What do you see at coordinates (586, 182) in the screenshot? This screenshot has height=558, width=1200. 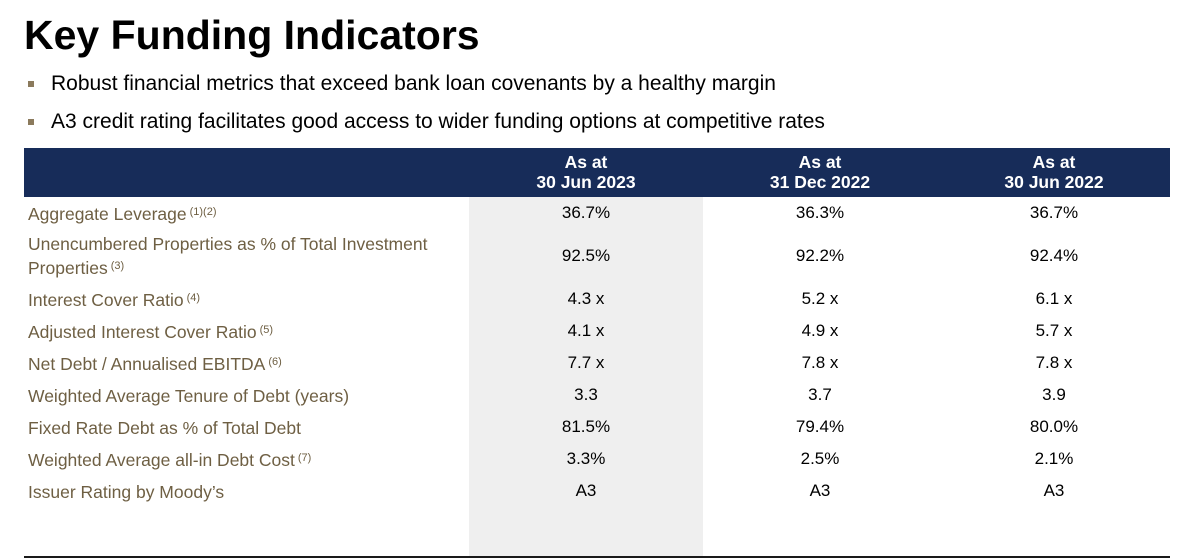 I see `column-header-line2: 30 Jun 2023` at bounding box center [586, 182].